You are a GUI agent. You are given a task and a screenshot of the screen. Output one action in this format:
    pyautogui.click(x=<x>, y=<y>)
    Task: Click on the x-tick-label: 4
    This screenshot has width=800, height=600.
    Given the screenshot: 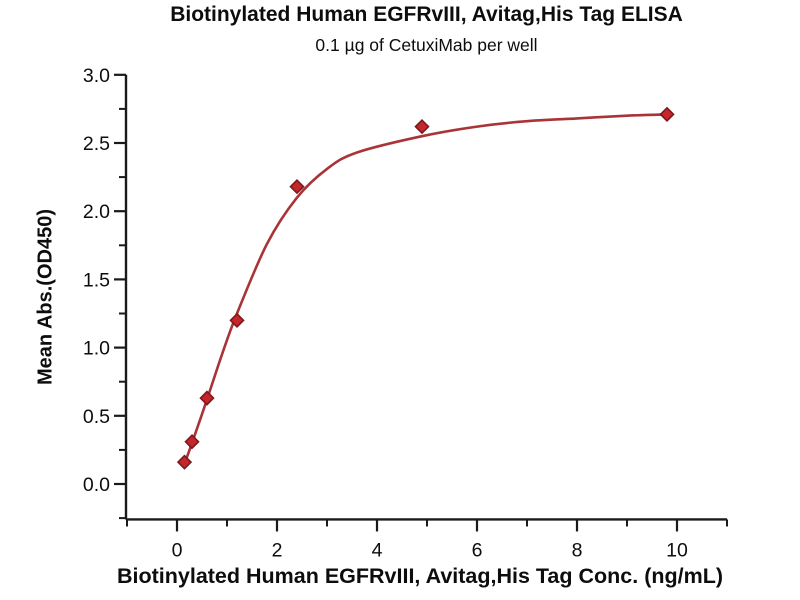 What is the action you would take?
    pyautogui.click(x=377, y=550)
    